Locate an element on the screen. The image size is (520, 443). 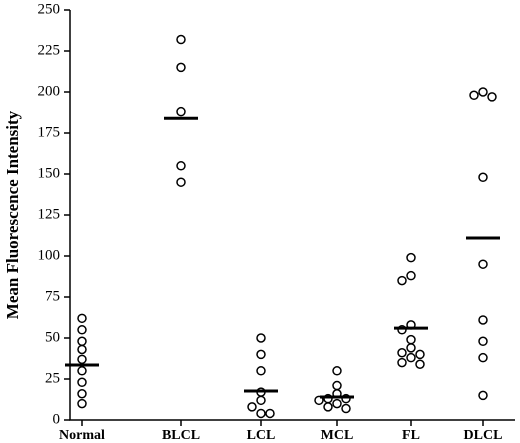
y-tick-label: 200 is located at coordinates (49, 91).